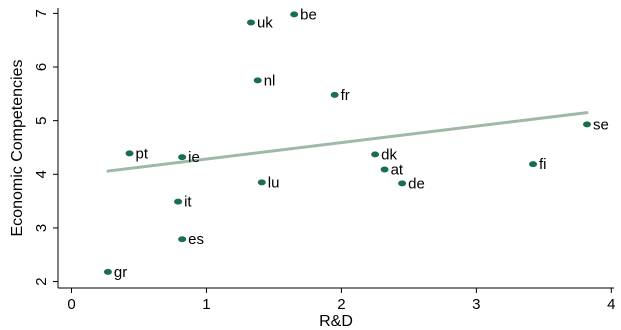  I want to click on fit-line-group, so click(347, 142).